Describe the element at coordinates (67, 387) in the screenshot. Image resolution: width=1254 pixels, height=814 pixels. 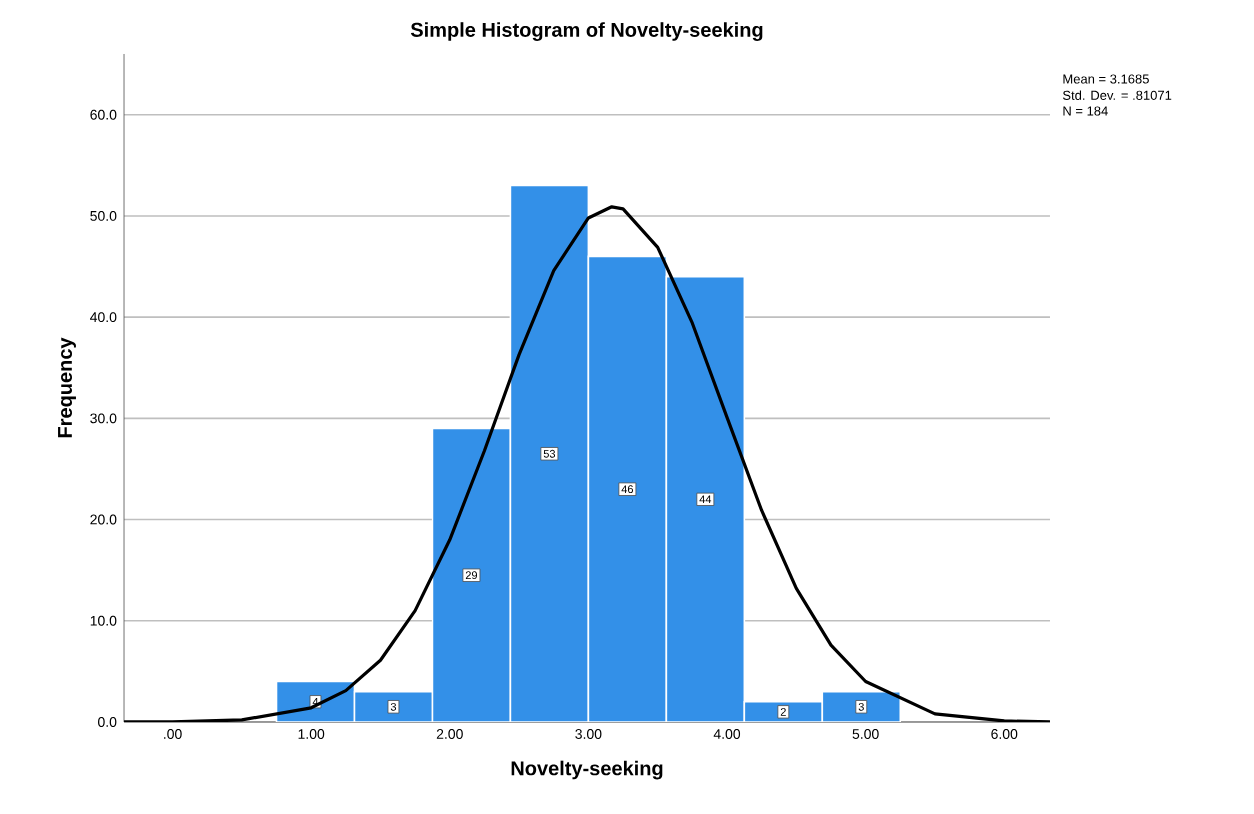
I see `y-axis-title: Frequency` at that location.